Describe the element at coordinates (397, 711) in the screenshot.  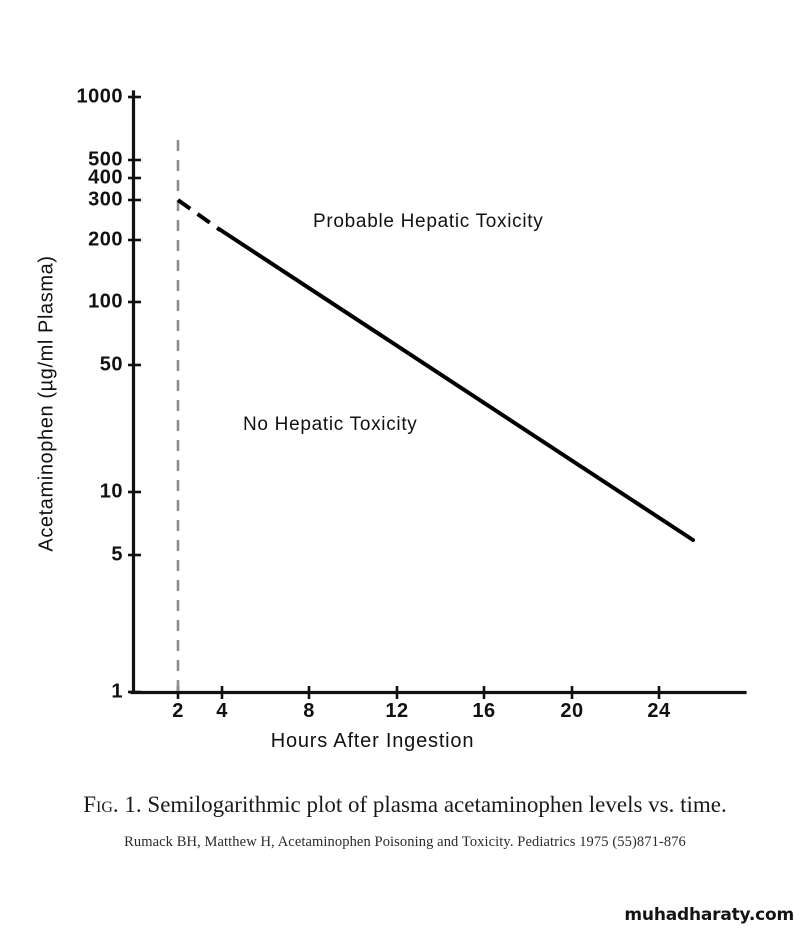
I see `x-tick-12: 12` at that location.